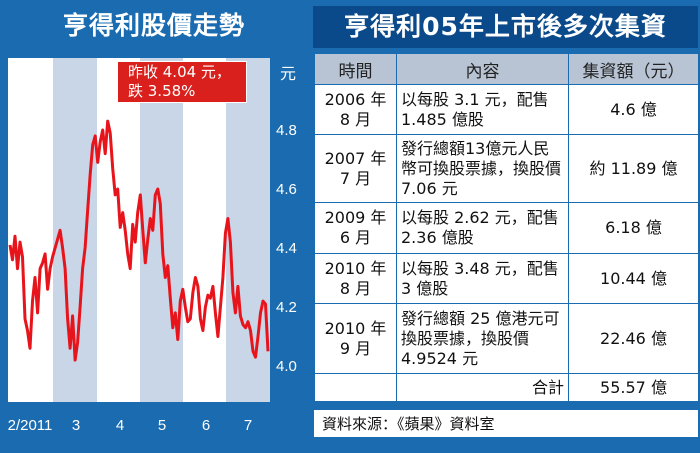 The height and width of the screenshot is (453, 700). What do you see at coordinates (482, 338) in the screenshot?
I see `row-content: 發行總額 25 億港元可換股票據，換股價 4.9524 元` at bounding box center [482, 338].